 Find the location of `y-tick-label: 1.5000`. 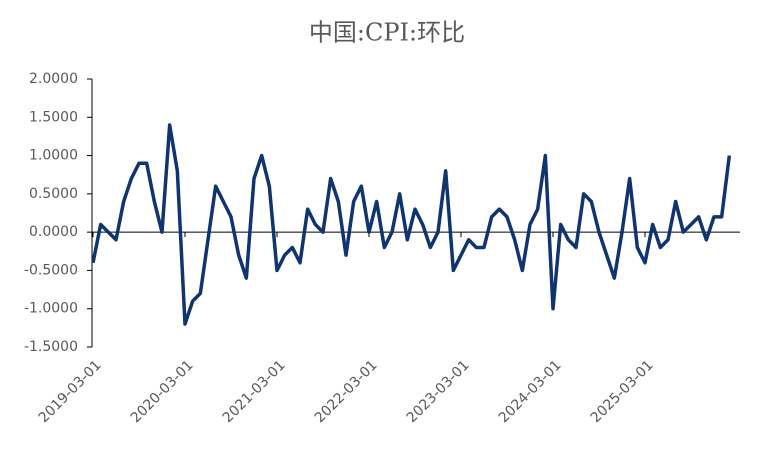

y-tick-label: 1.5000 is located at coordinates (53, 117).